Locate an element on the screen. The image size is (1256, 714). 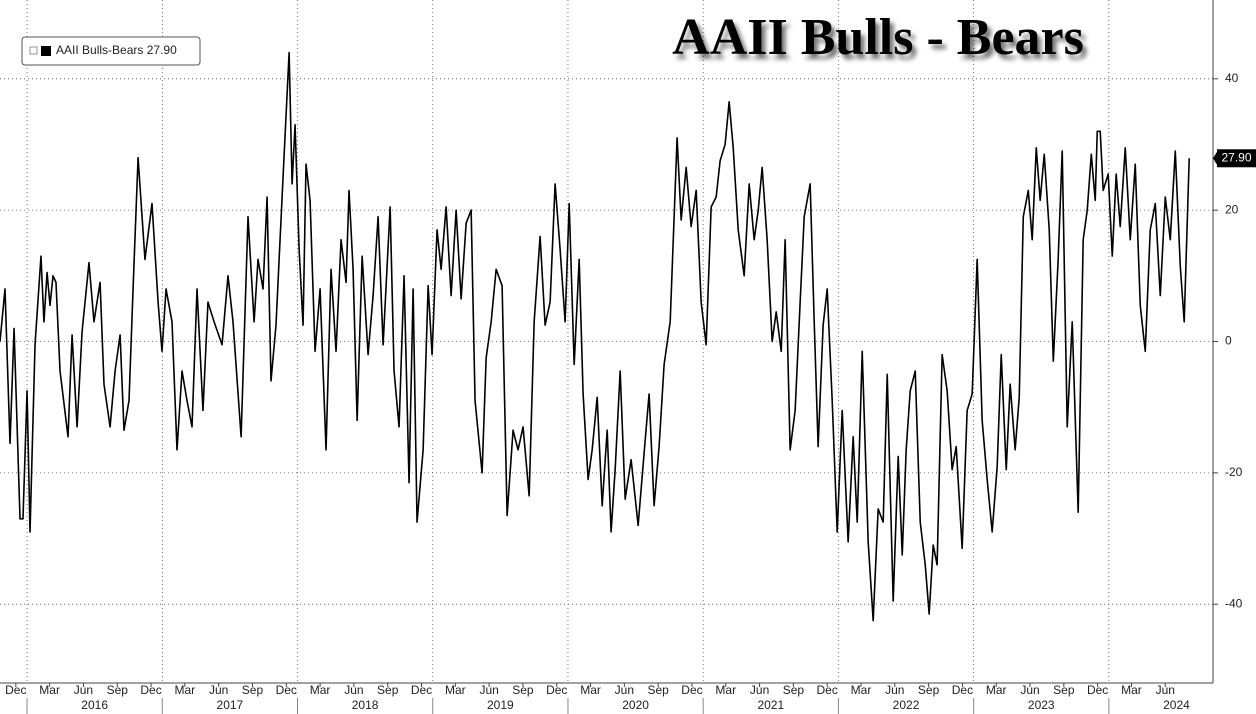
year-label: 2019 is located at coordinates (500, 705).